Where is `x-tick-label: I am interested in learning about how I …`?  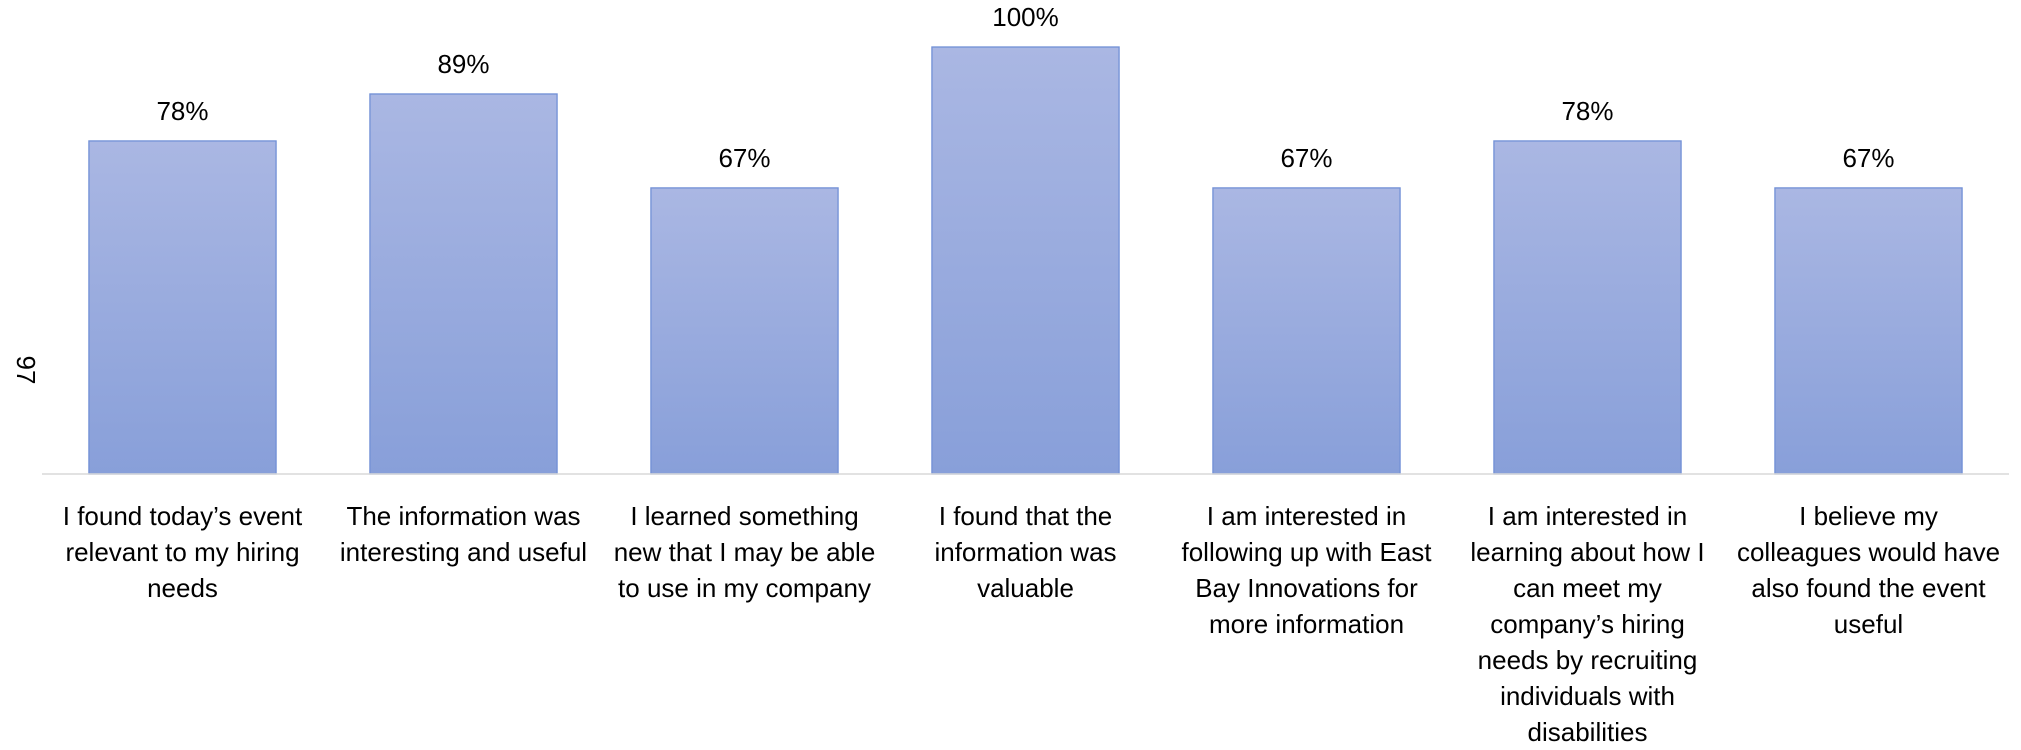 x-tick-label: I am interested in learning about how I … is located at coordinates (1587, 624).